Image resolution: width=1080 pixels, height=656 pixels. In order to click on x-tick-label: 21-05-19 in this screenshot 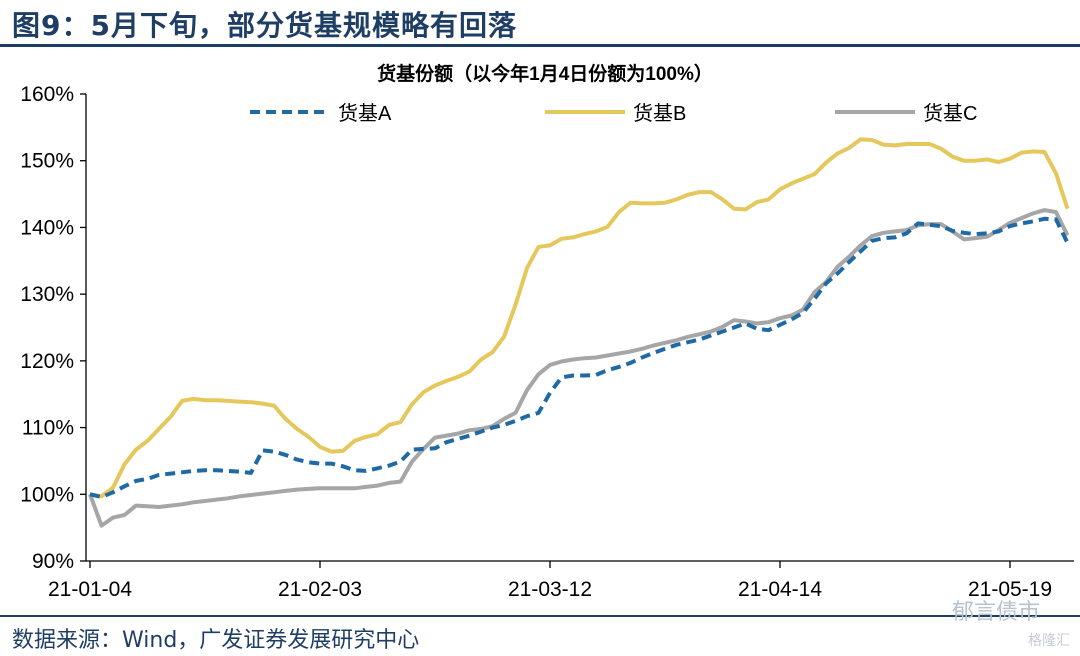, I will do `click(1010, 589)`.